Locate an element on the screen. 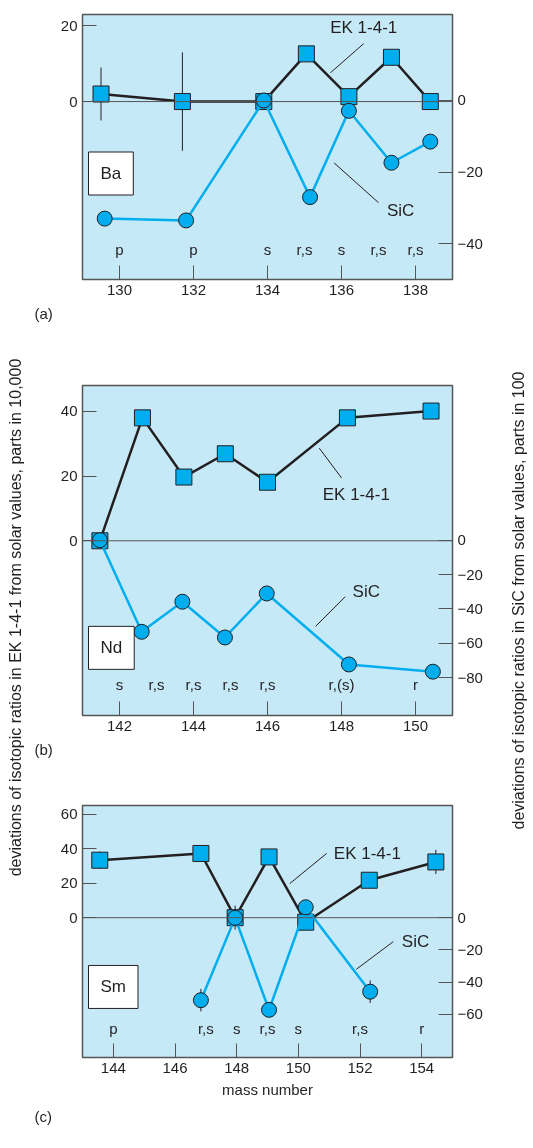  legend-label: EK 1-4-1 is located at coordinates (356, 494).